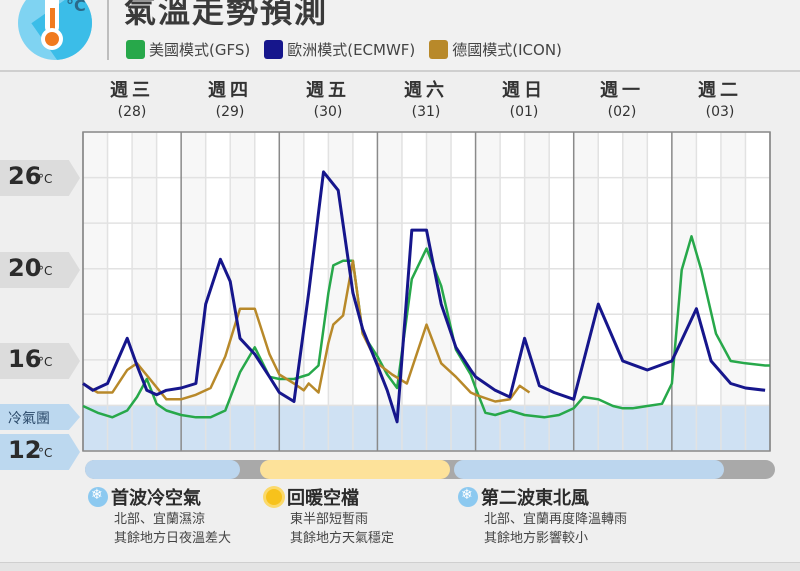  What do you see at coordinates (274, 49) in the screenshot?
I see `legend-swatch-ecmwf` at bounding box center [274, 49].